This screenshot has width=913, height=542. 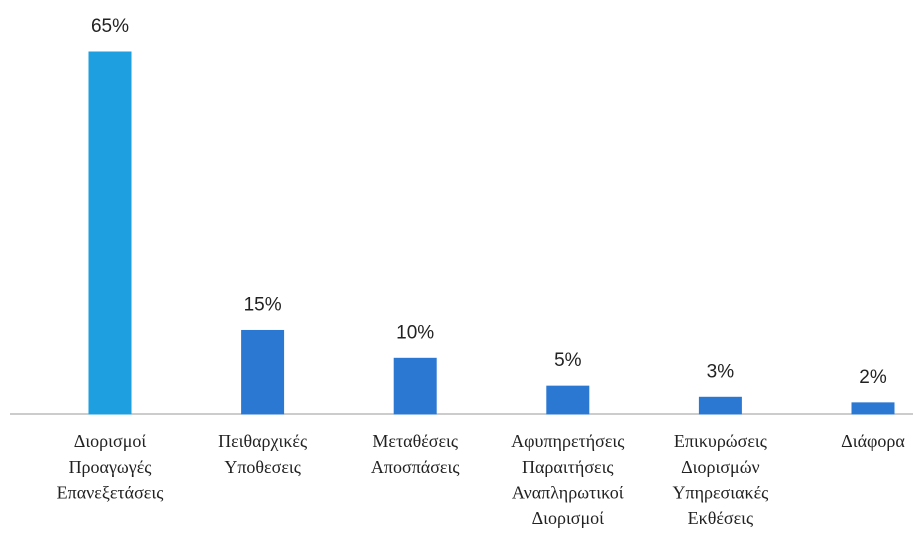 What do you see at coordinates (720, 467) in the screenshot?
I see `x-tick-label: Διορισμών` at bounding box center [720, 467].